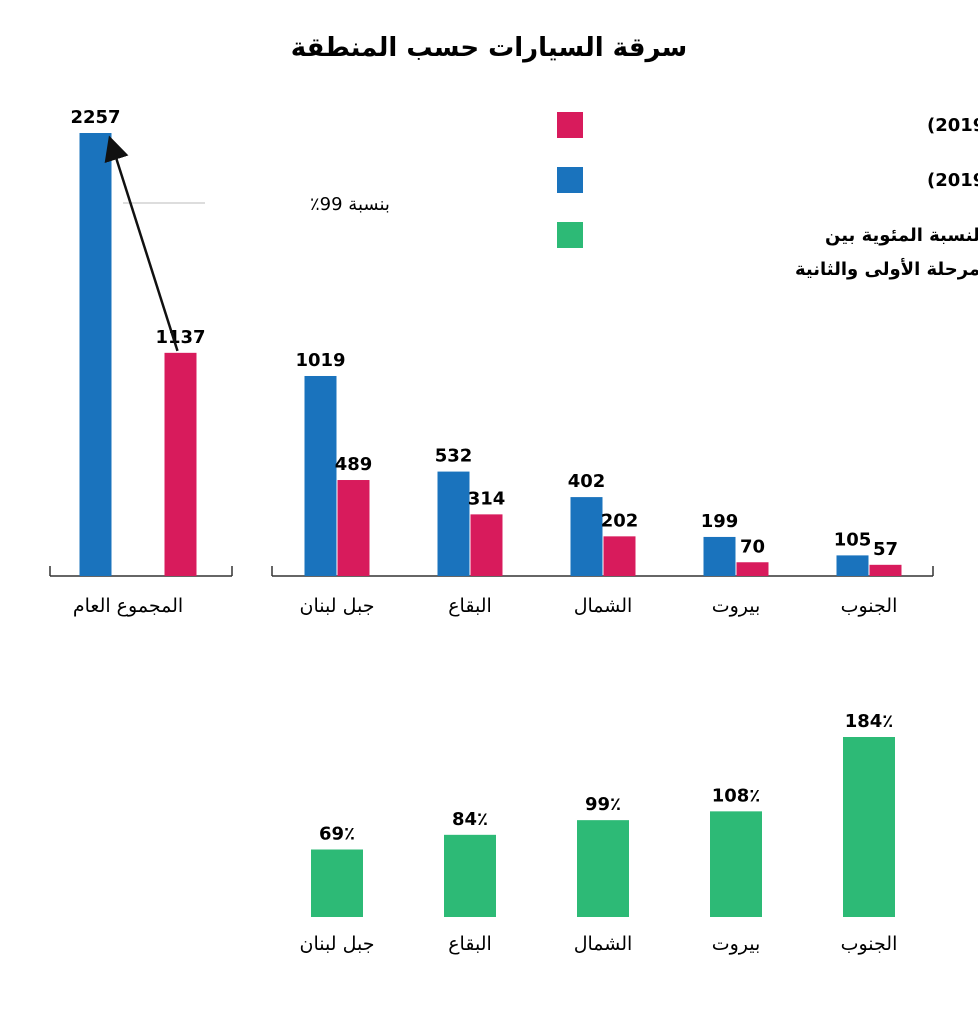 This screenshot has height=1024, width=978. I want to click on legend-label-comparison-line1: مقارنة النسبة المئوية بين, so click(901, 235).